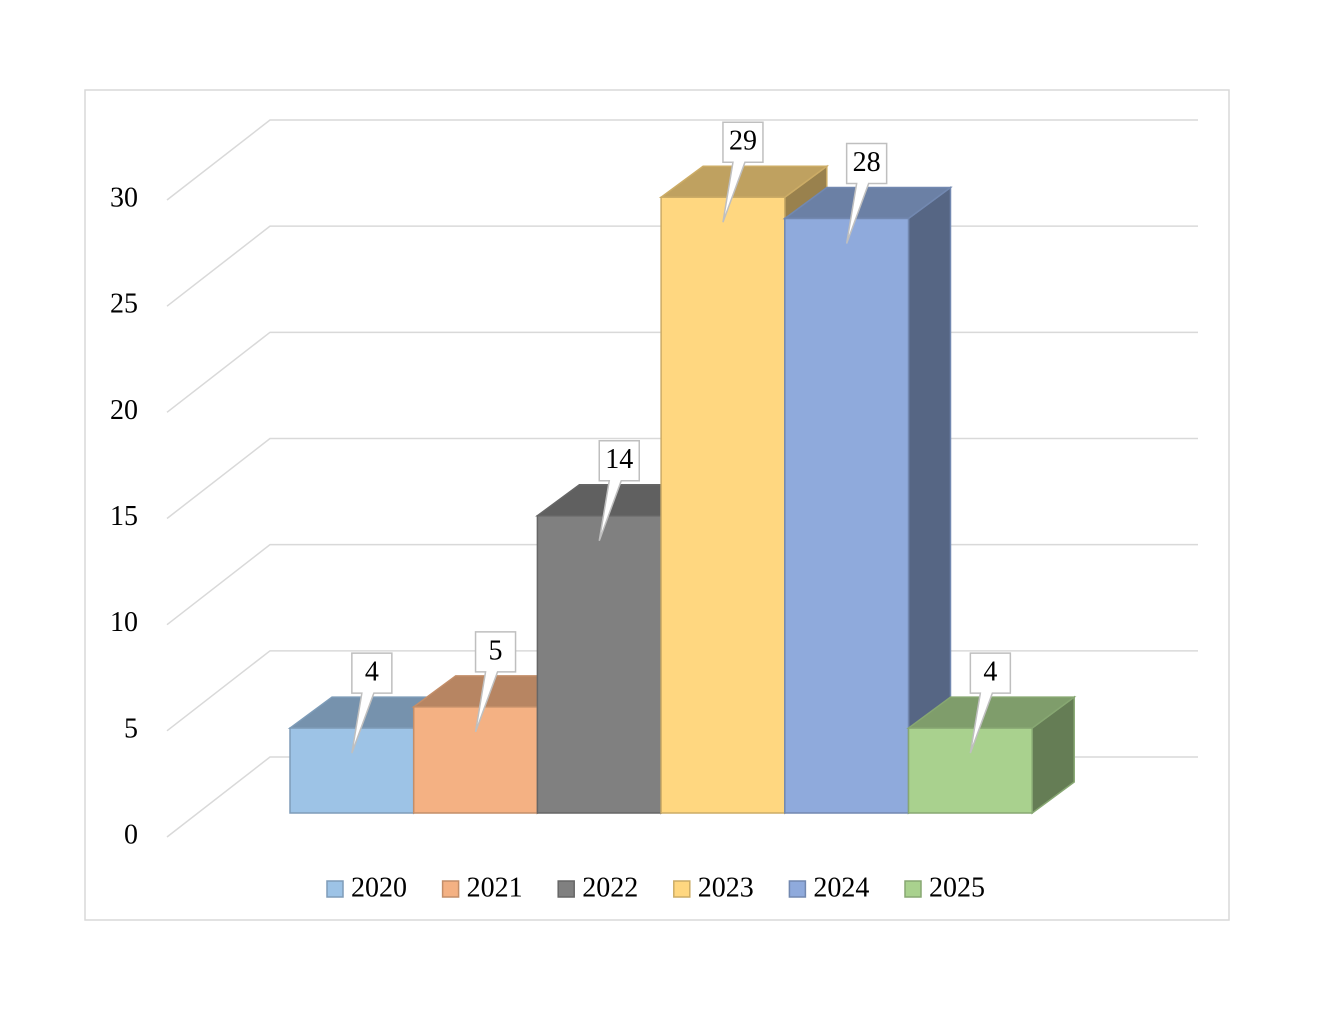 The image size is (1329, 1027). What do you see at coordinates (124, 197) in the screenshot?
I see `y-tick-label: 30` at bounding box center [124, 197].